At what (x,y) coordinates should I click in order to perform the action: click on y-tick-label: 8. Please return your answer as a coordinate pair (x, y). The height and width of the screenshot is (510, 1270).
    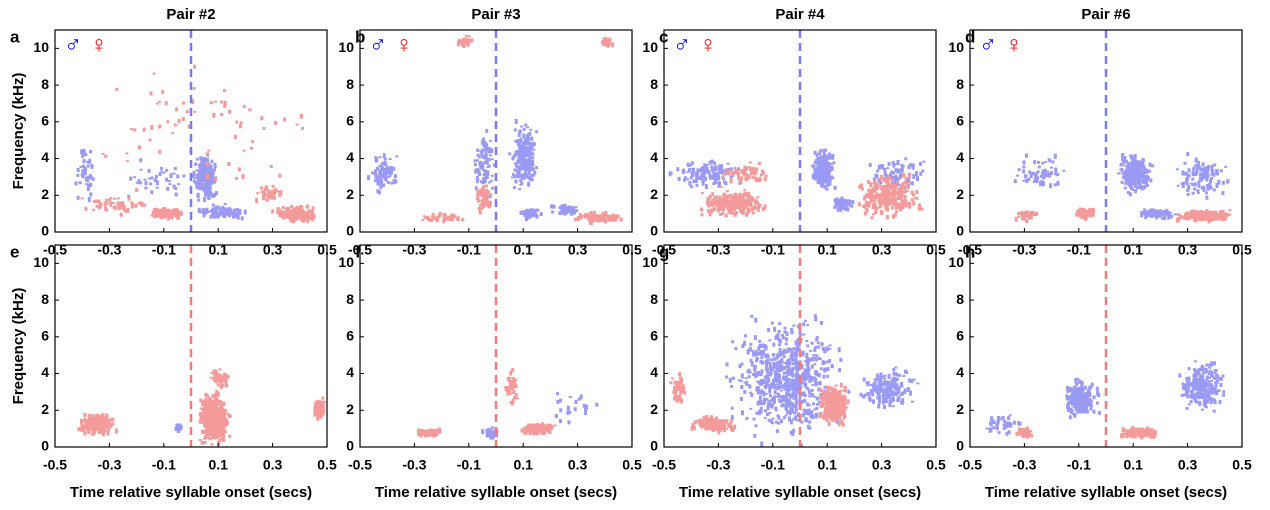
    Looking at the image, I should click on (45, 84).